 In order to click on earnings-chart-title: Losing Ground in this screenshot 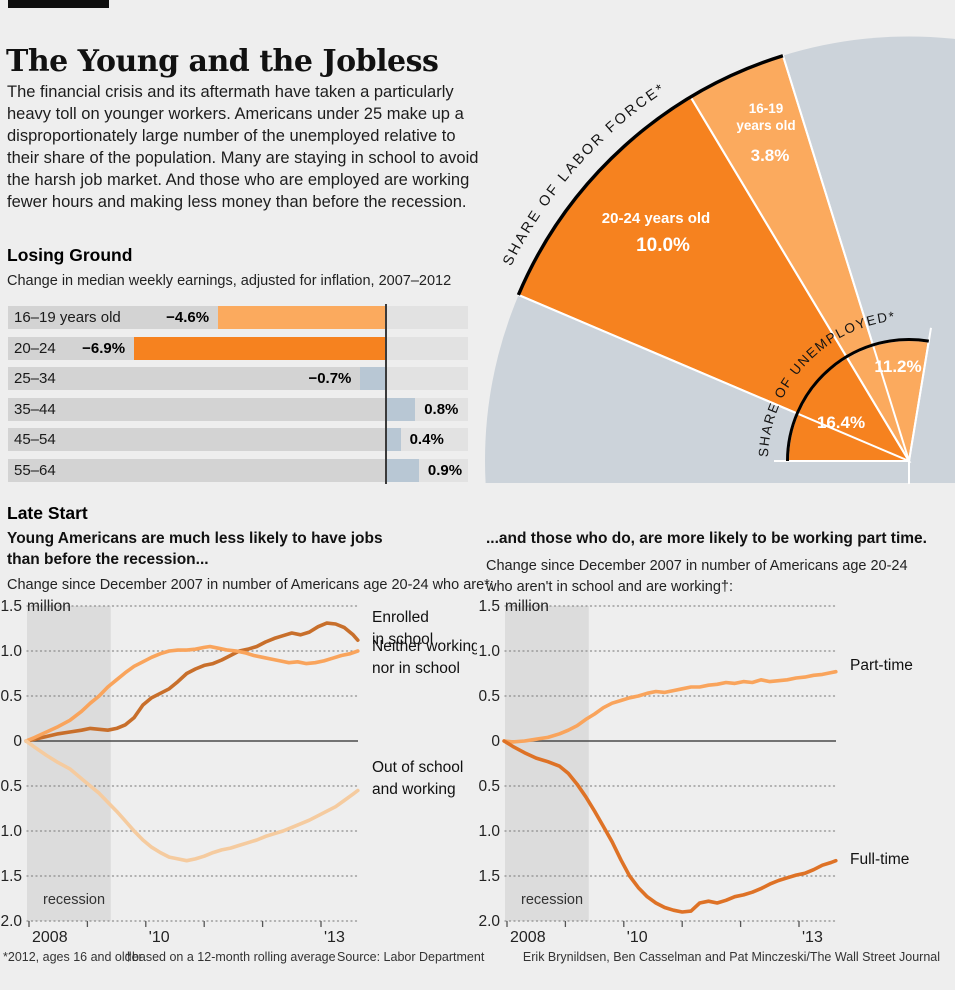, I will do `click(70, 255)`.